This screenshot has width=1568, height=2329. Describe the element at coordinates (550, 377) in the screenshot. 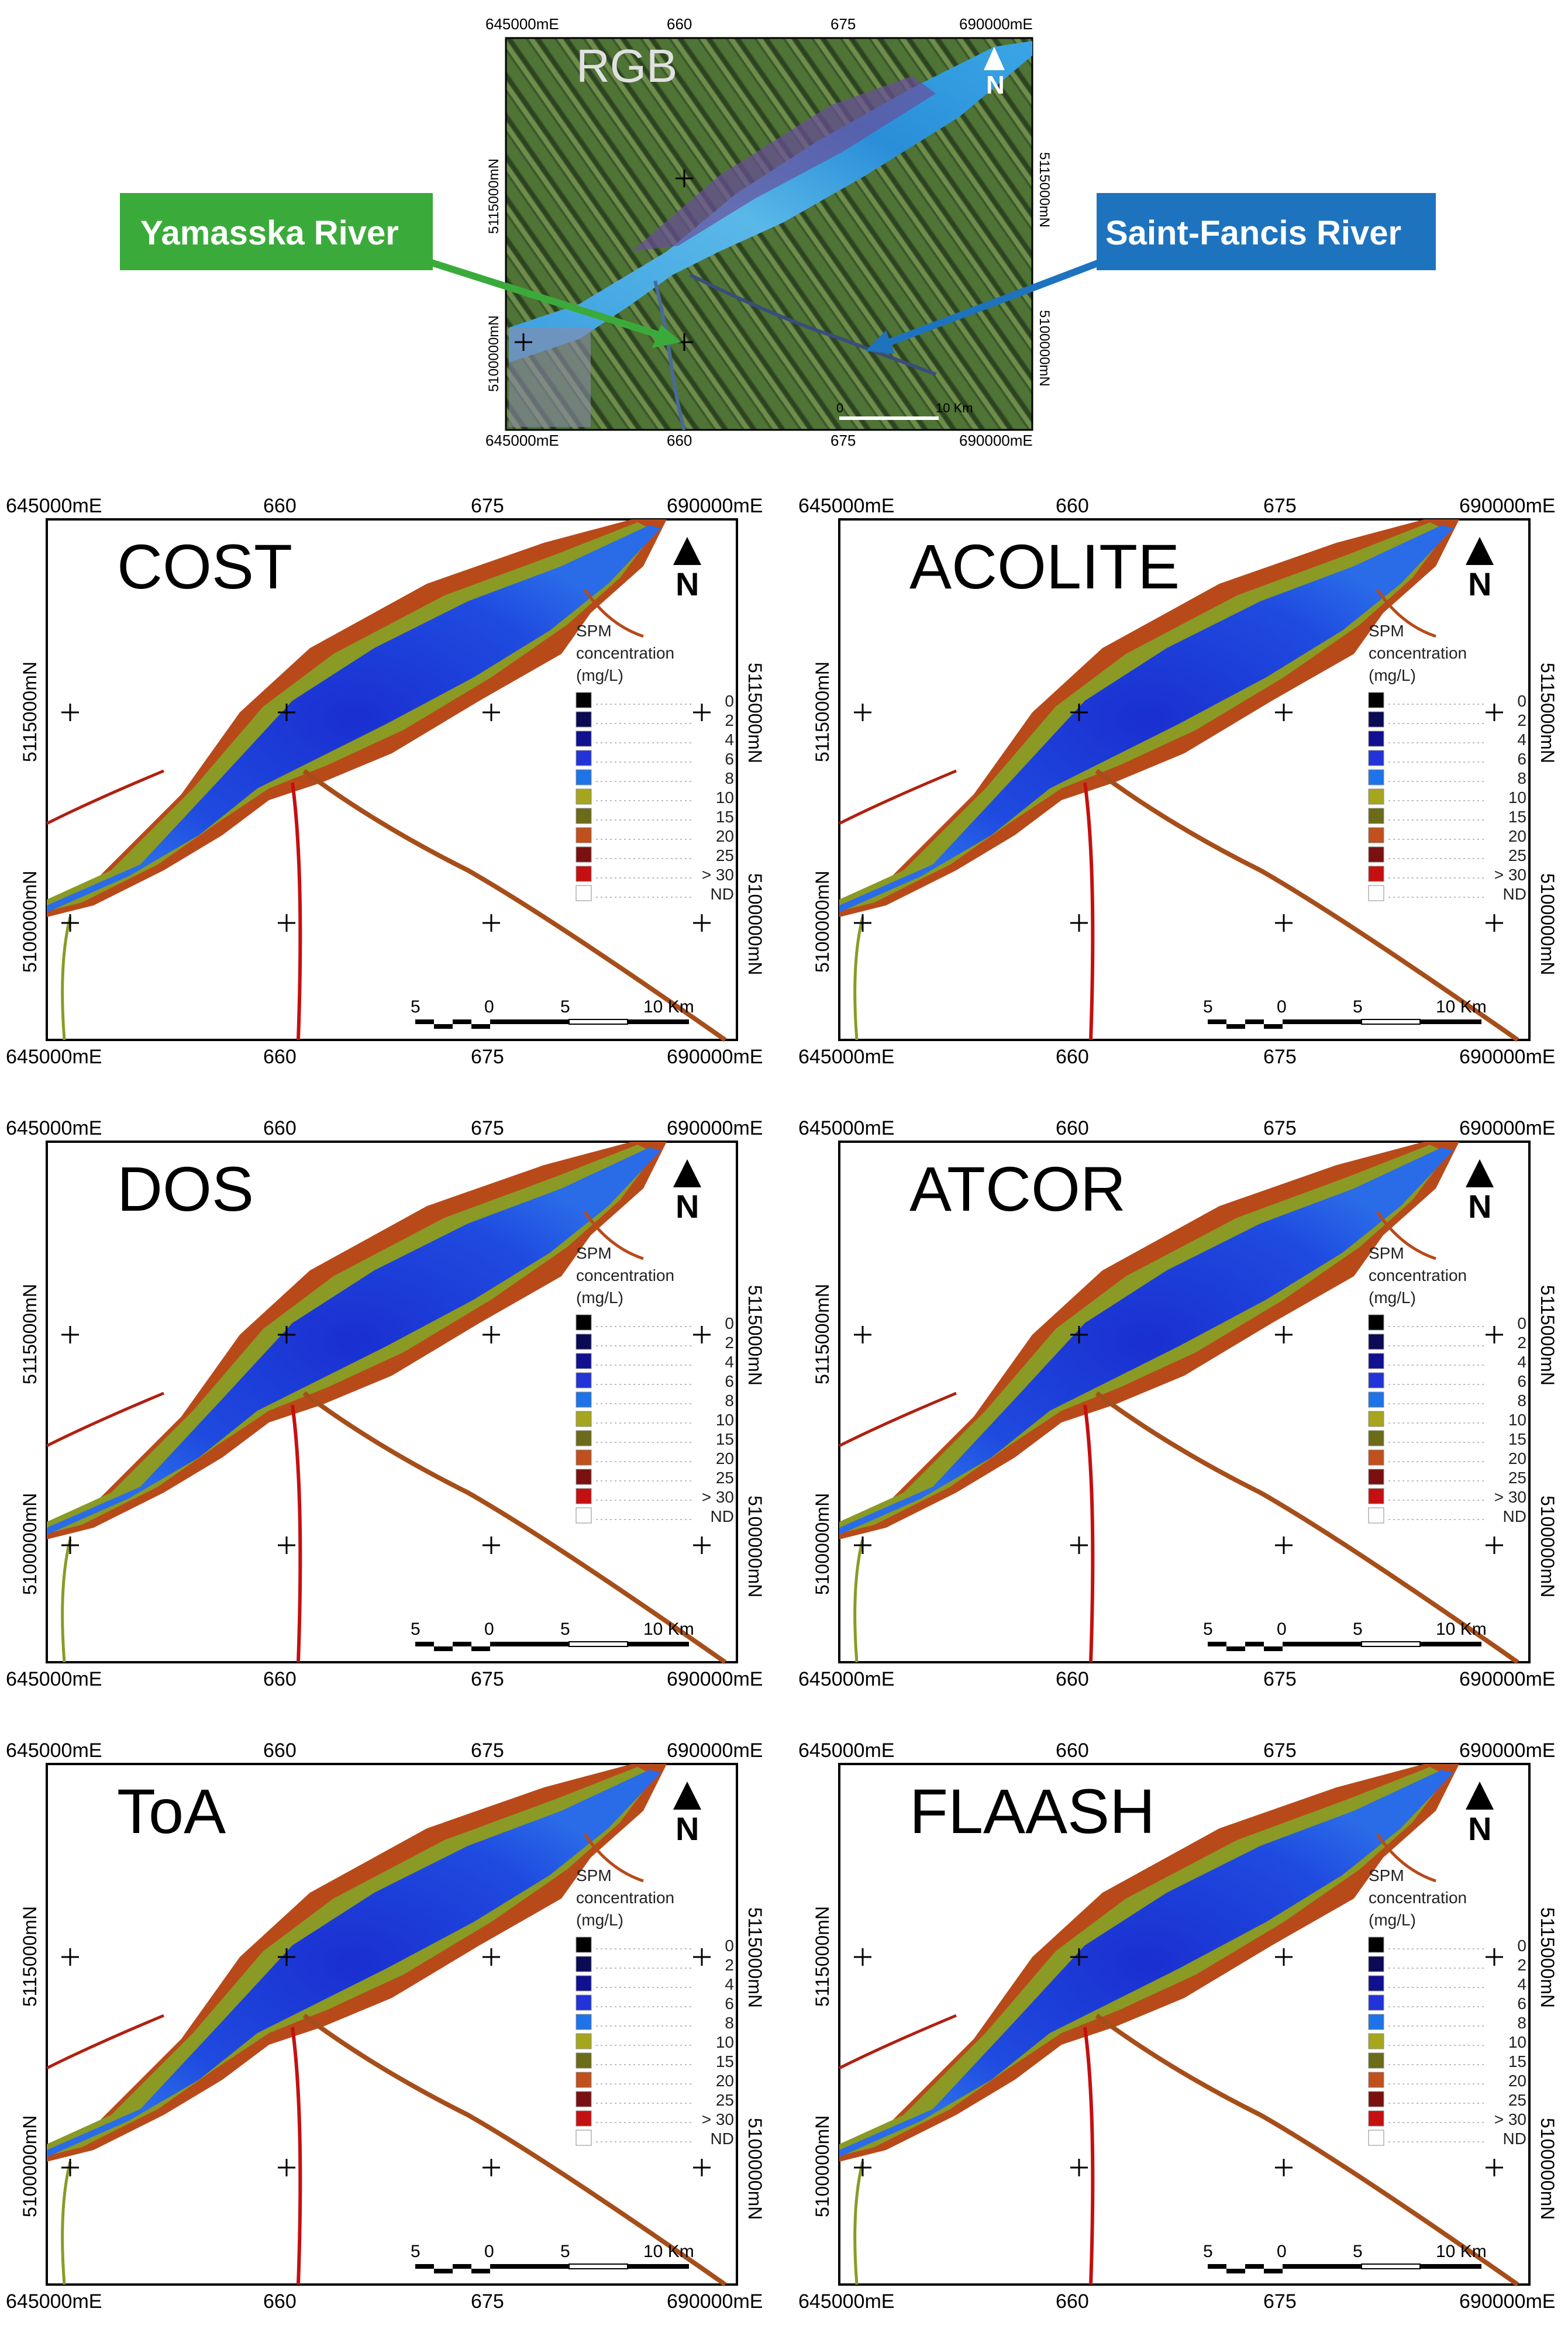

I see `rgb-city-area` at that location.